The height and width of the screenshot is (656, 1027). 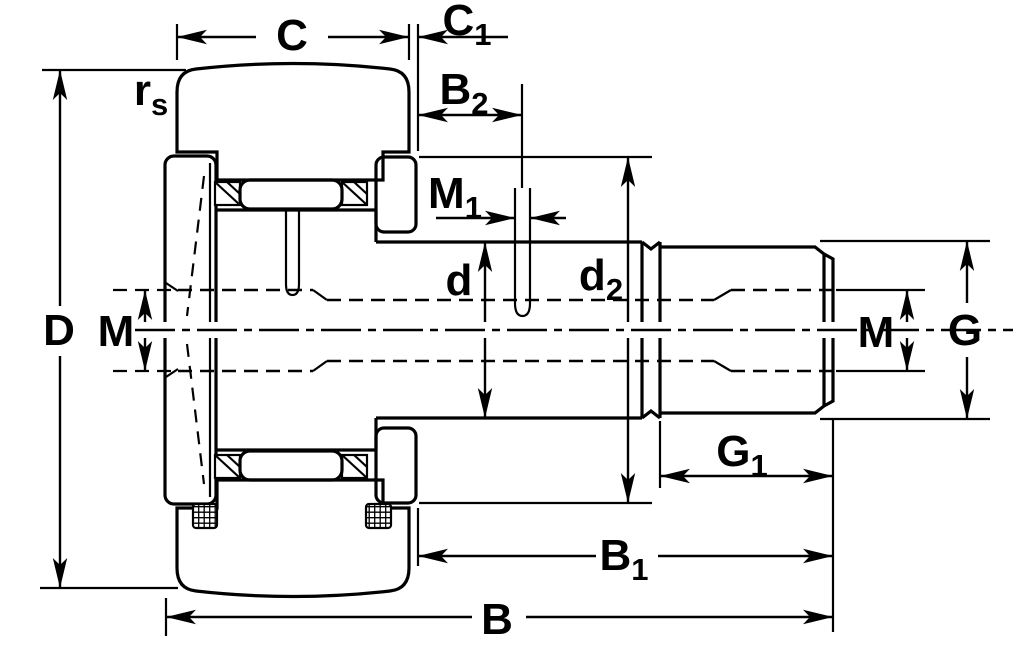 What do you see at coordinates (151, 94) in the screenshot?
I see `dim-label-rs: rs` at bounding box center [151, 94].